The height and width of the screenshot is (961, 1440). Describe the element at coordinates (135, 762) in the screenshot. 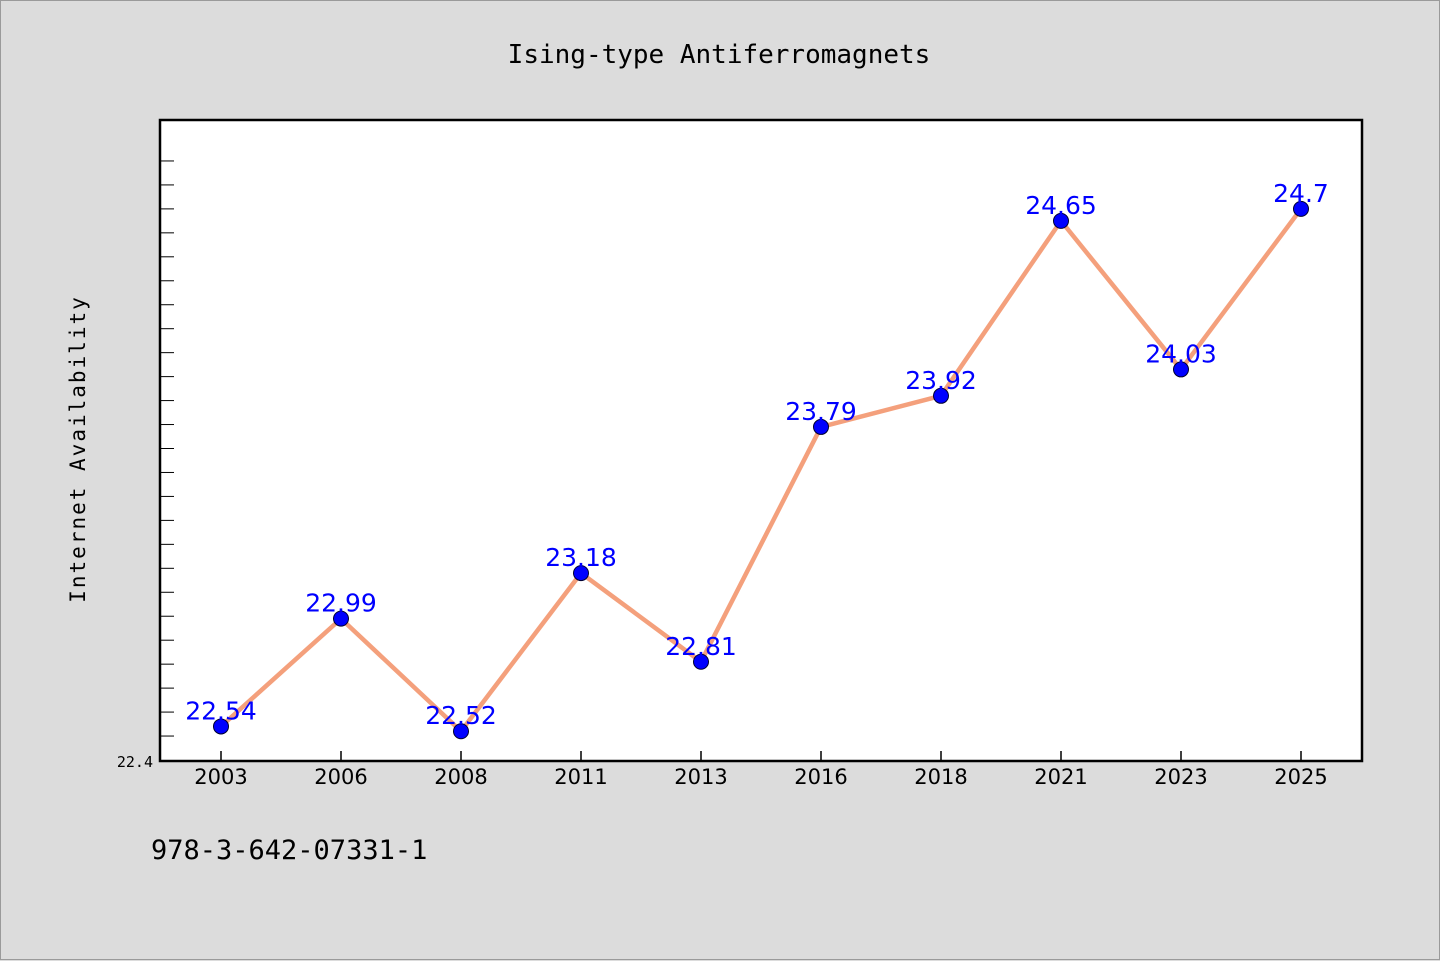

I see `y-tick-label: 22.4` at that location.